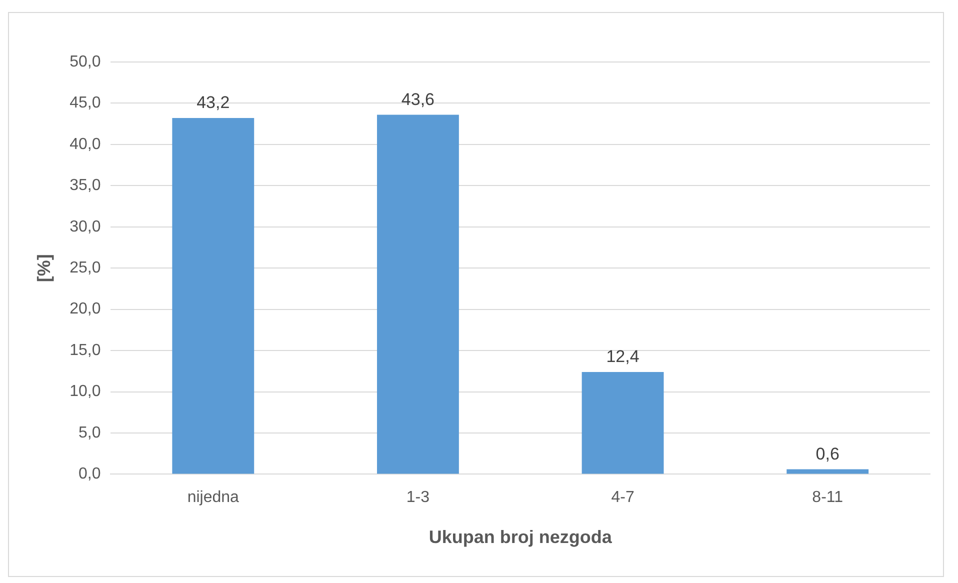  I want to click on data-label: 0,6, so click(828, 454).